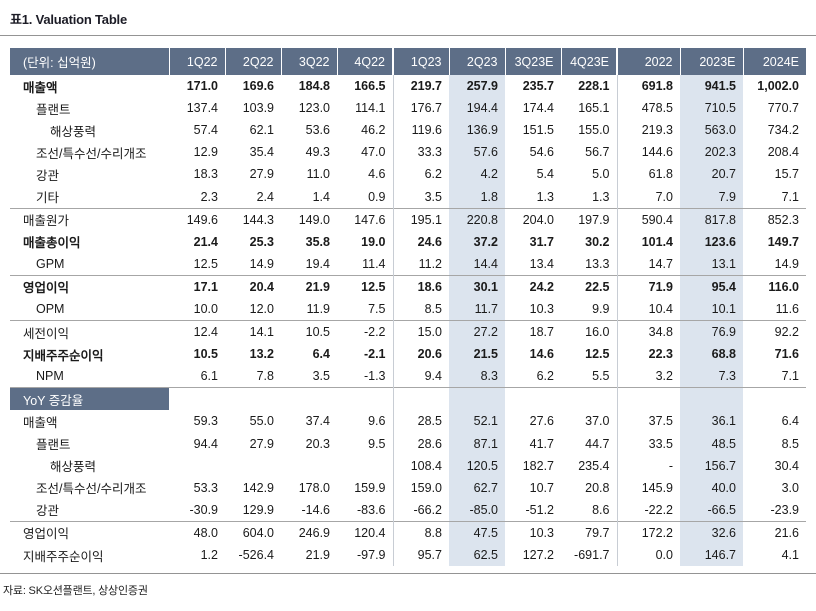 This screenshot has width=816, height=611. What do you see at coordinates (711, 510) in the screenshot?
I see `cell: -66.5` at bounding box center [711, 510].